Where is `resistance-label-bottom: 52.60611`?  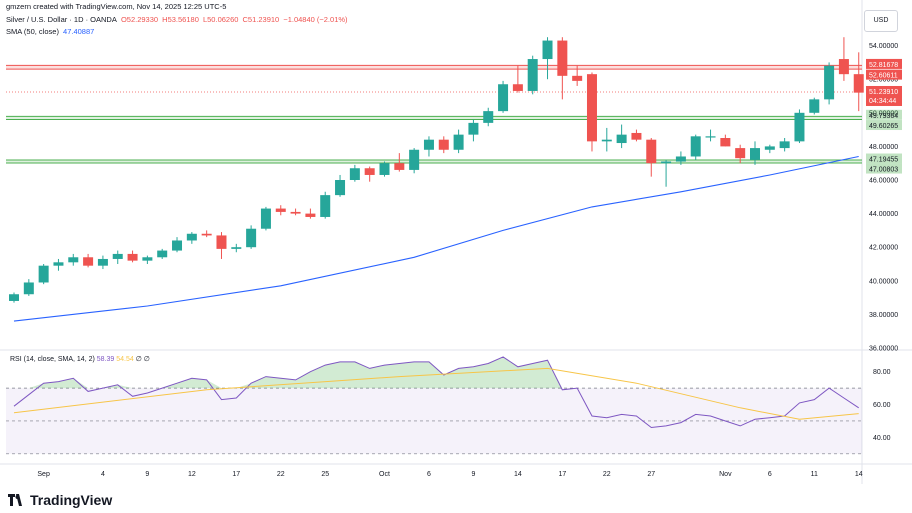
resistance-label-bottom: 52.60611 is located at coordinates (883, 76).